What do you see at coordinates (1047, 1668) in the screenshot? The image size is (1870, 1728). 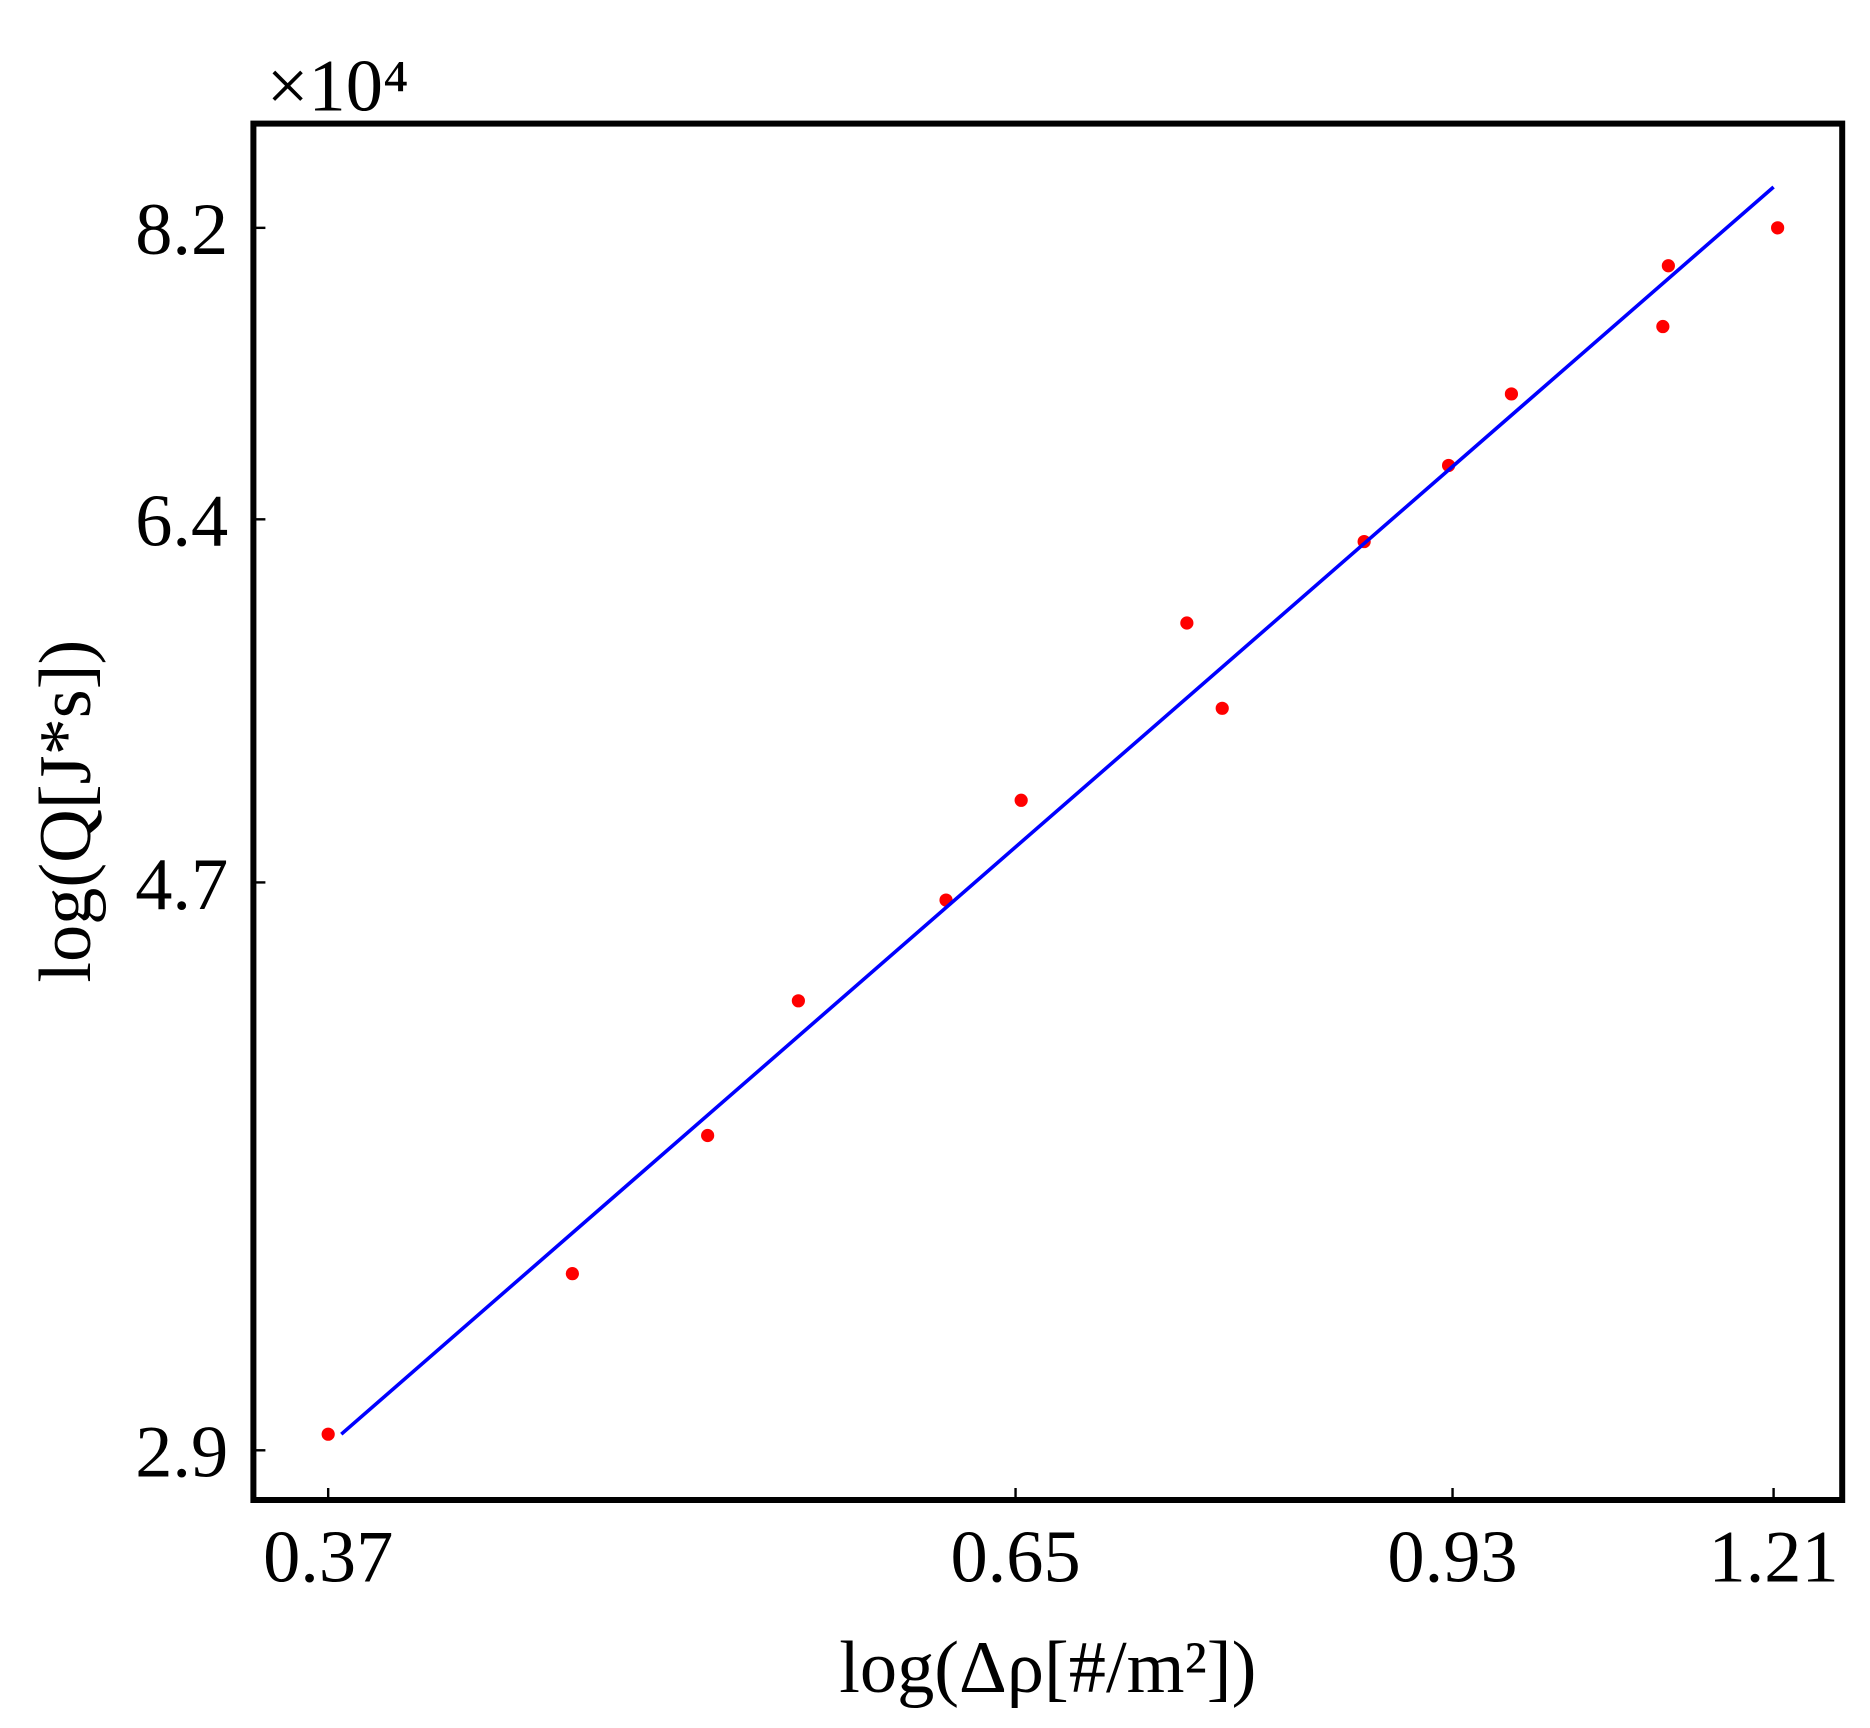 I see `x-axis-label: log(Δρ[#/m²])` at bounding box center [1047, 1668].